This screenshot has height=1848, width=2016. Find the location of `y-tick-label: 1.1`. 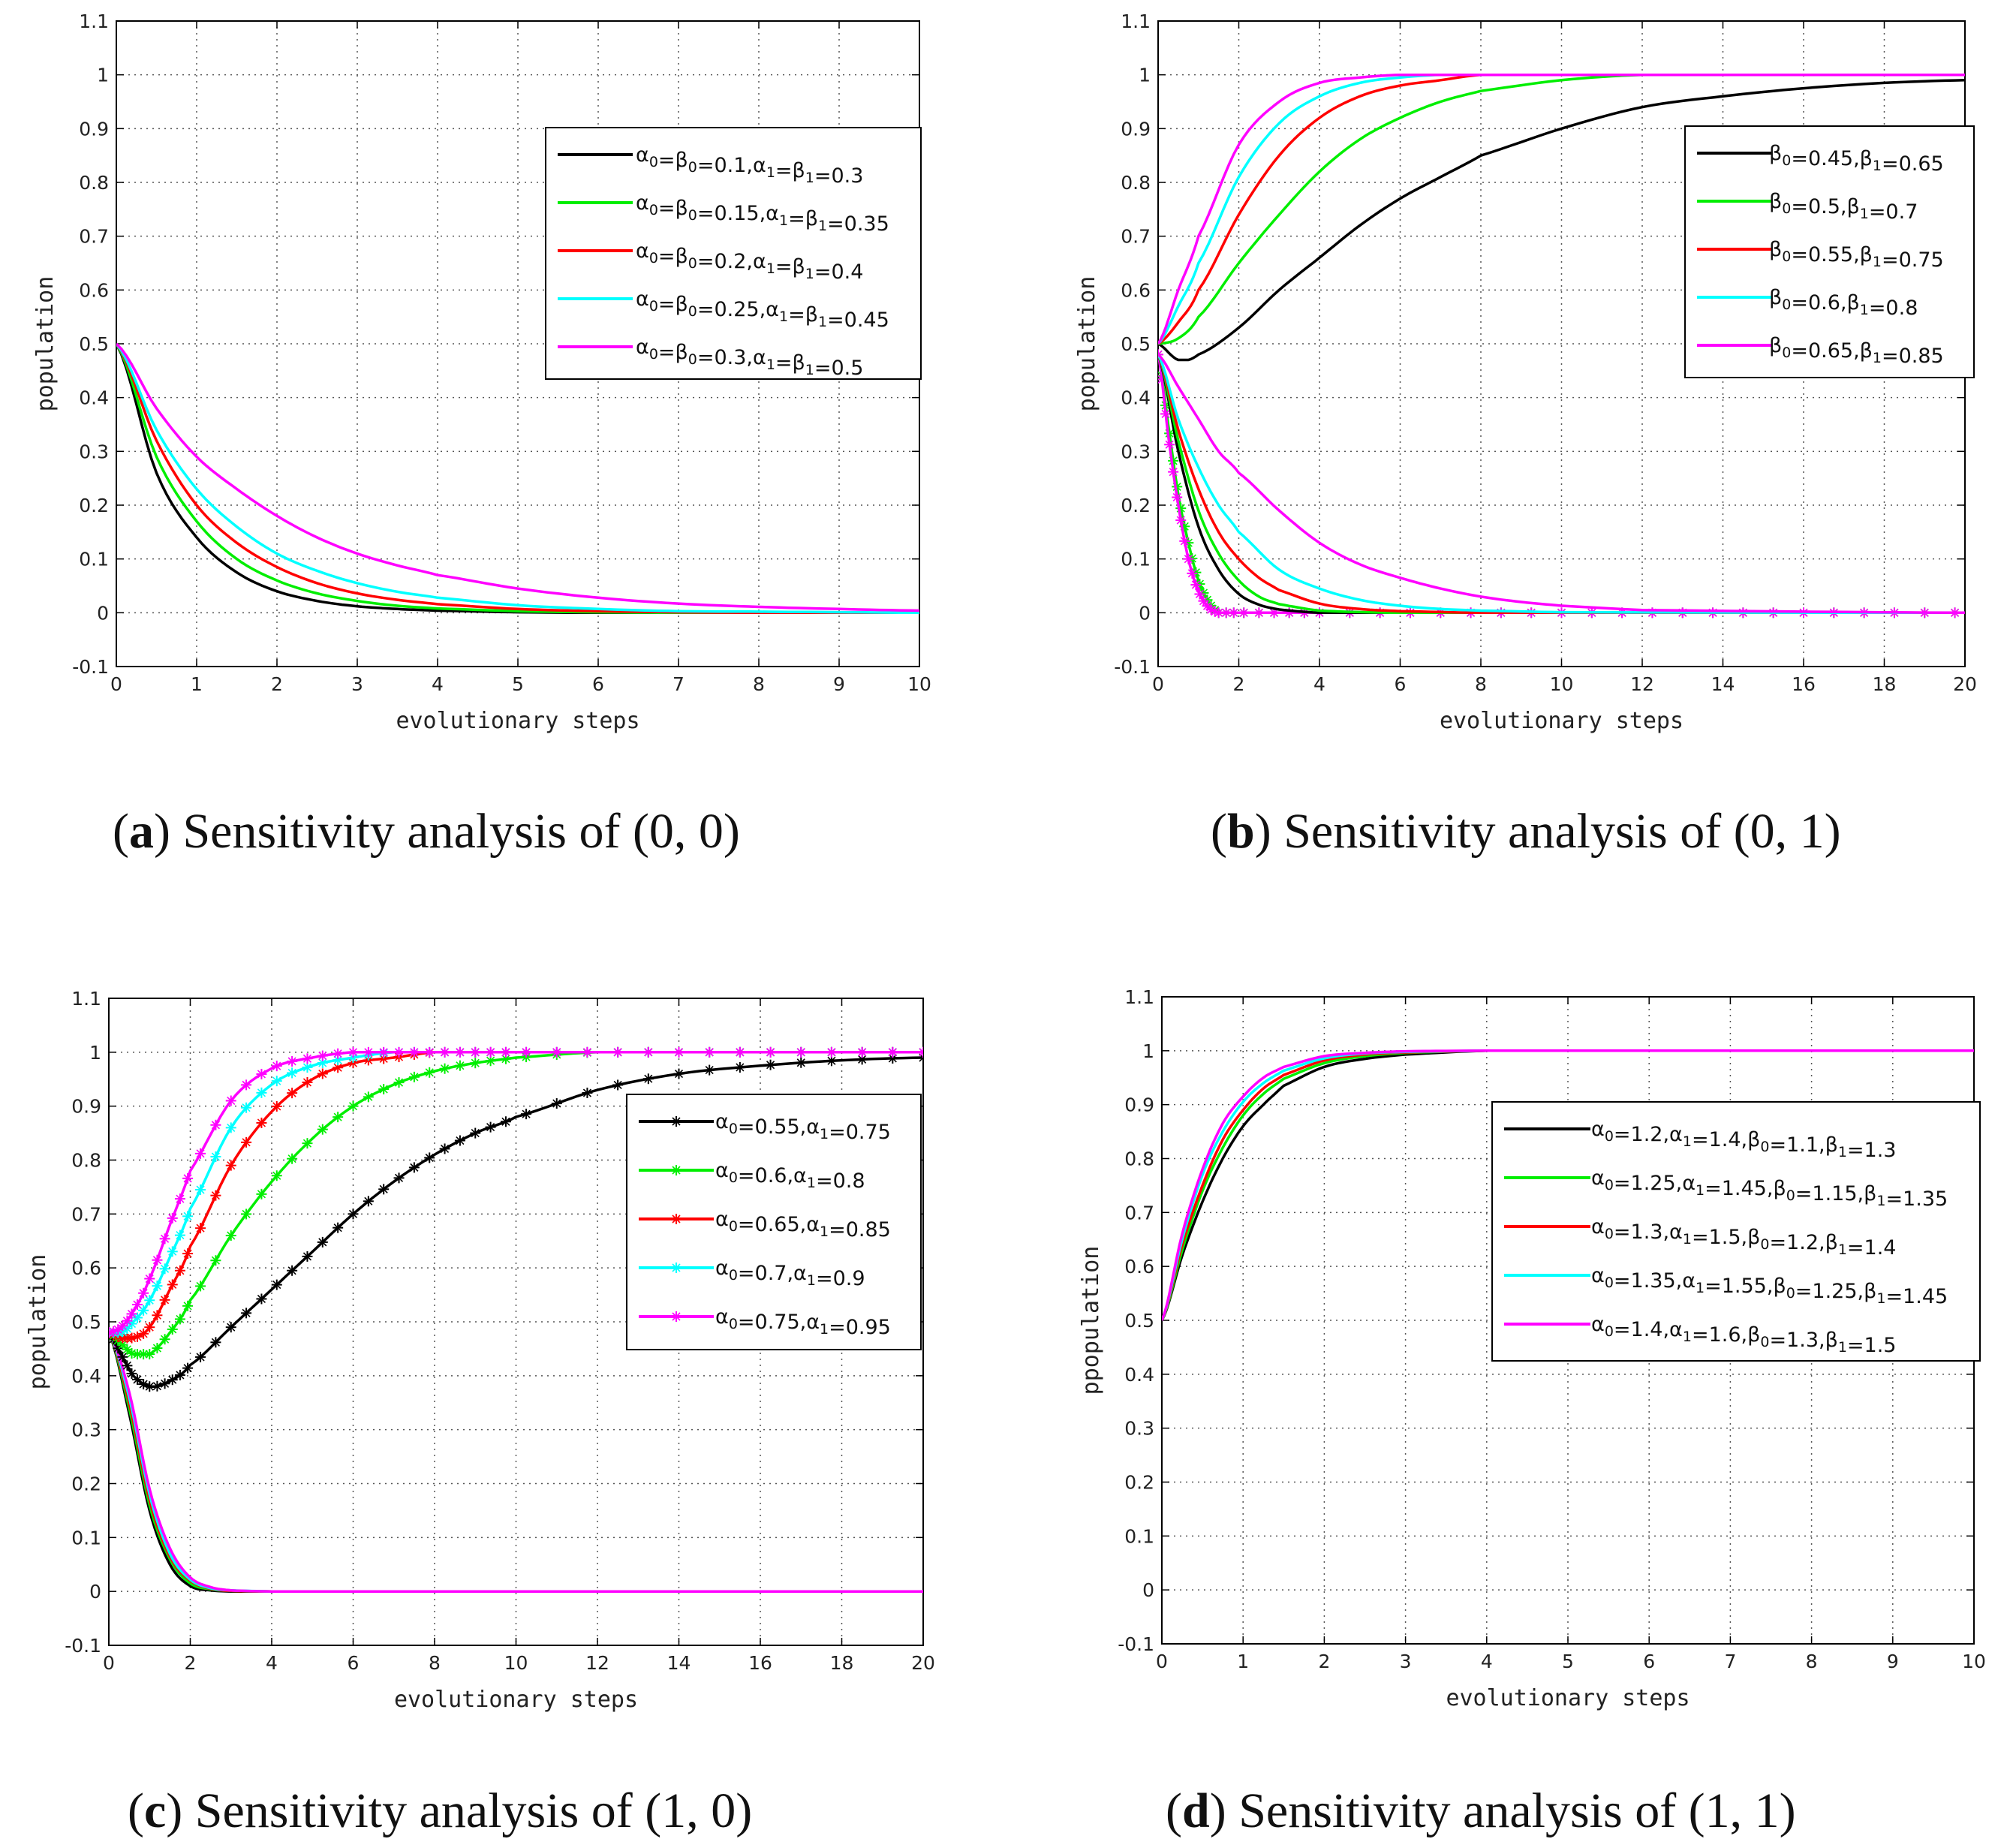

y-tick-label: 1.1 is located at coordinates (94, 21).